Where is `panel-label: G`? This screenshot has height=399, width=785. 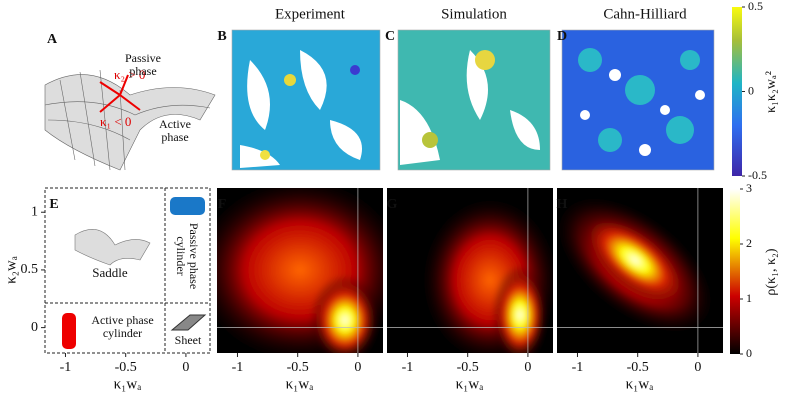 panel-label: G is located at coordinates (392, 204).